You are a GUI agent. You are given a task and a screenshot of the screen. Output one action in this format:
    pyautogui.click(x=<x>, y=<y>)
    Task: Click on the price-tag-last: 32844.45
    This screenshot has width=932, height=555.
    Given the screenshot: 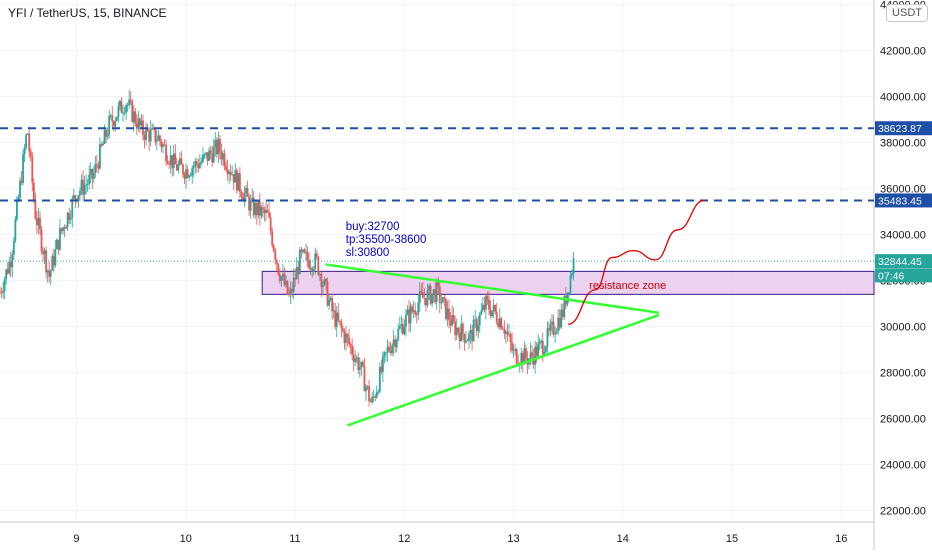 What is the action you would take?
    pyautogui.click(x=900, y=262)
    